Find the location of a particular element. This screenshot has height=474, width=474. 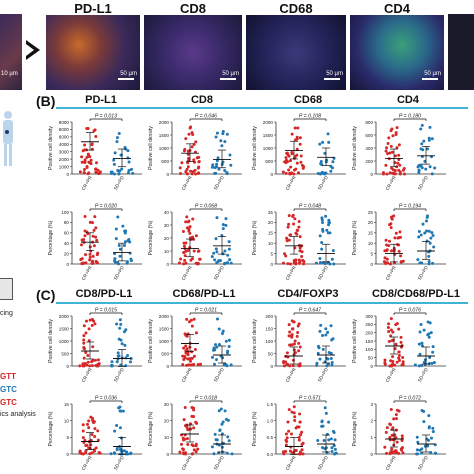

y-tick-label: 800 is located at coordinates (369, 122).